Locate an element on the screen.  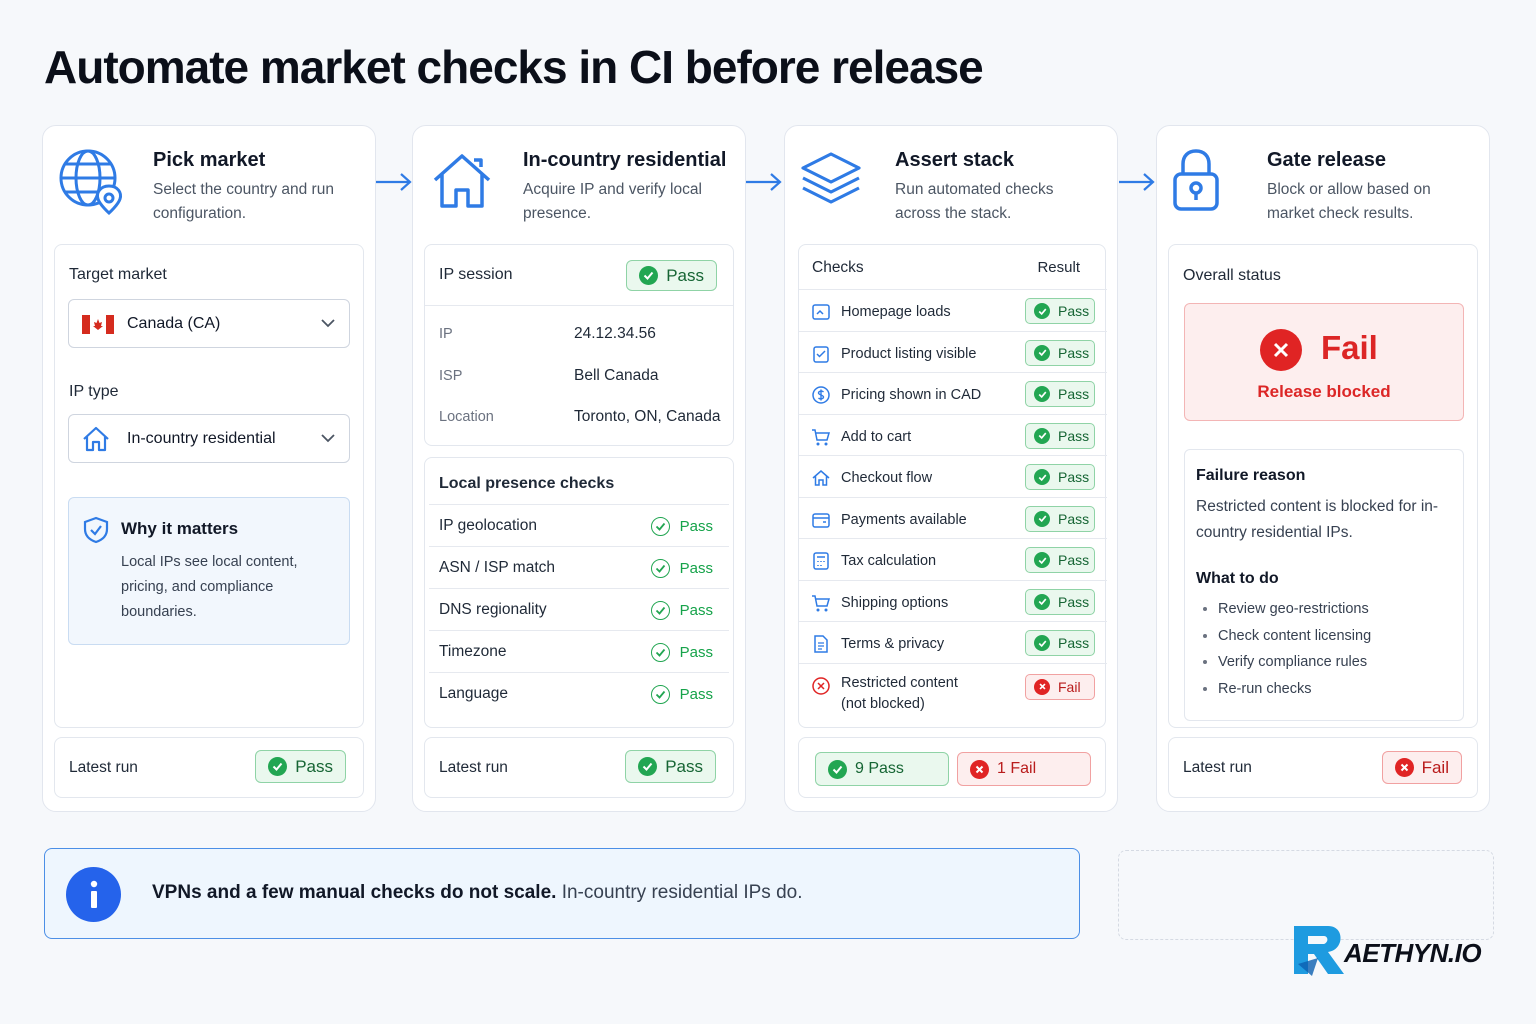
overall-status-sub: Release blocked is located at coordinates (1324, 391).